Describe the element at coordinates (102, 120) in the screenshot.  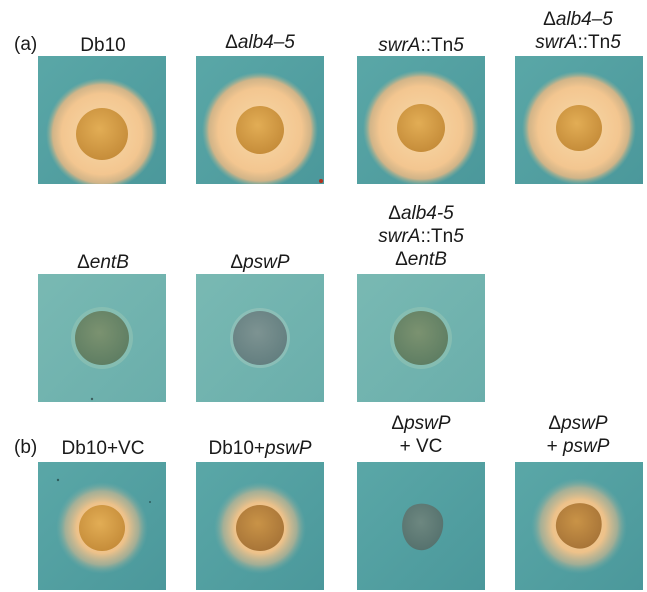
I see `plate-db10` at that location.